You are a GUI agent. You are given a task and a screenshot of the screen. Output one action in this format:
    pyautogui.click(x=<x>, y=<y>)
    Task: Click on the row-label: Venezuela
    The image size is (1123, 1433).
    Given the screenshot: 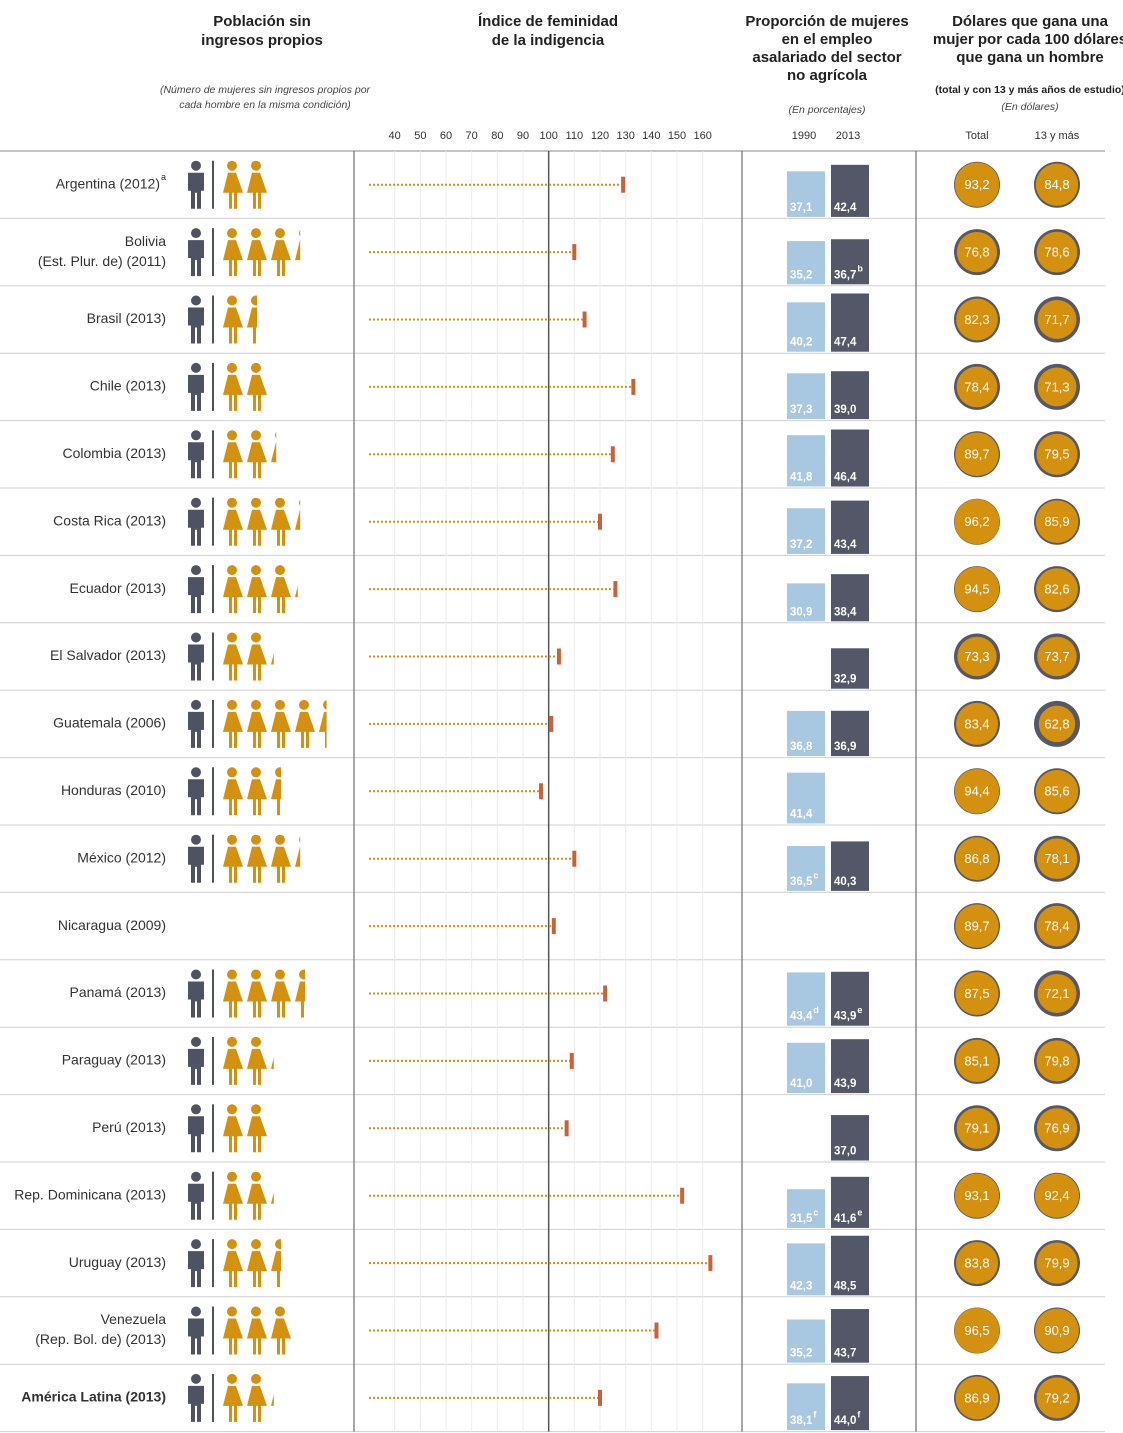 What is the action you would take?
    pyautogui.click(x=134, y=1319)
    